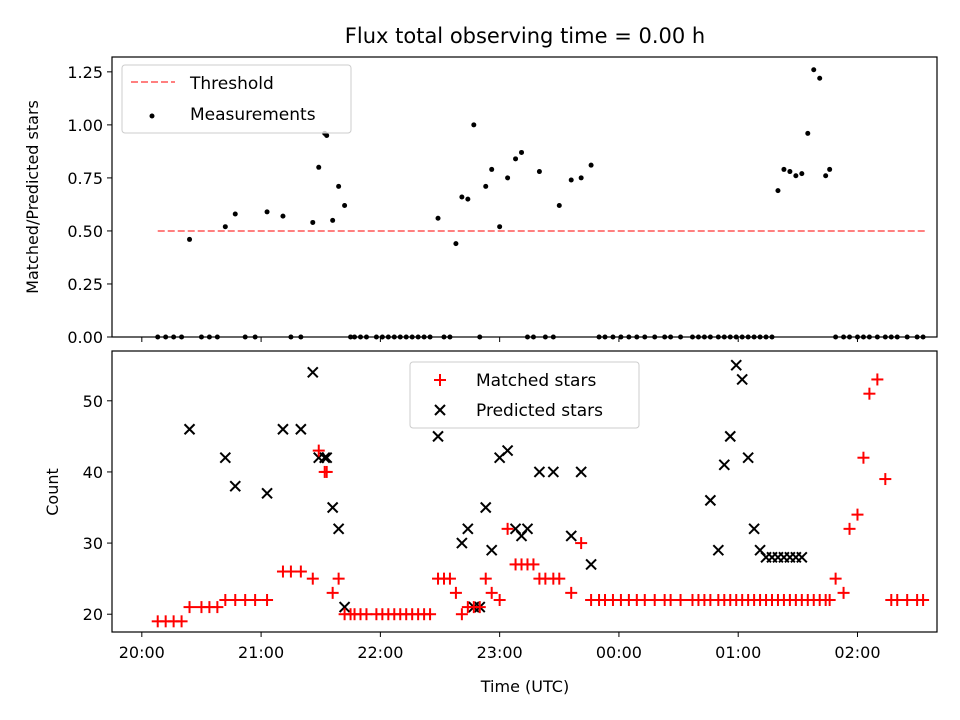 The image size is (960, 720). I want to click on legend-predicted-label: Predicted stars, so click(539, 411).